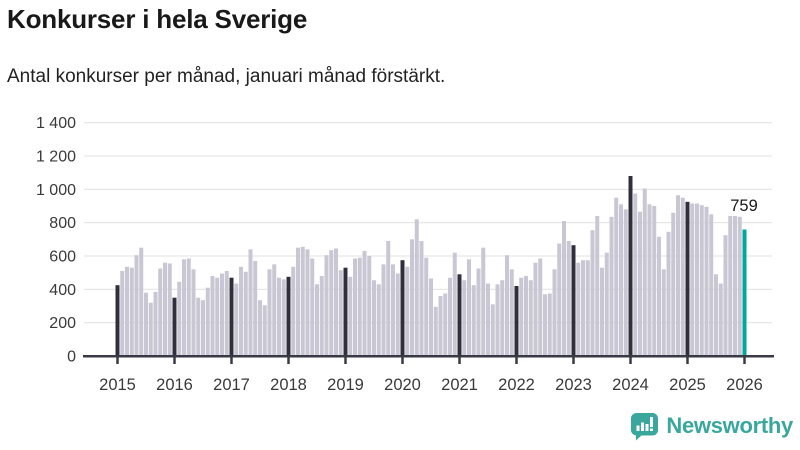 The height and width of the screenshot is (450, 800). I want to click on x-axis-year-label: 2018, so click(288, 385).